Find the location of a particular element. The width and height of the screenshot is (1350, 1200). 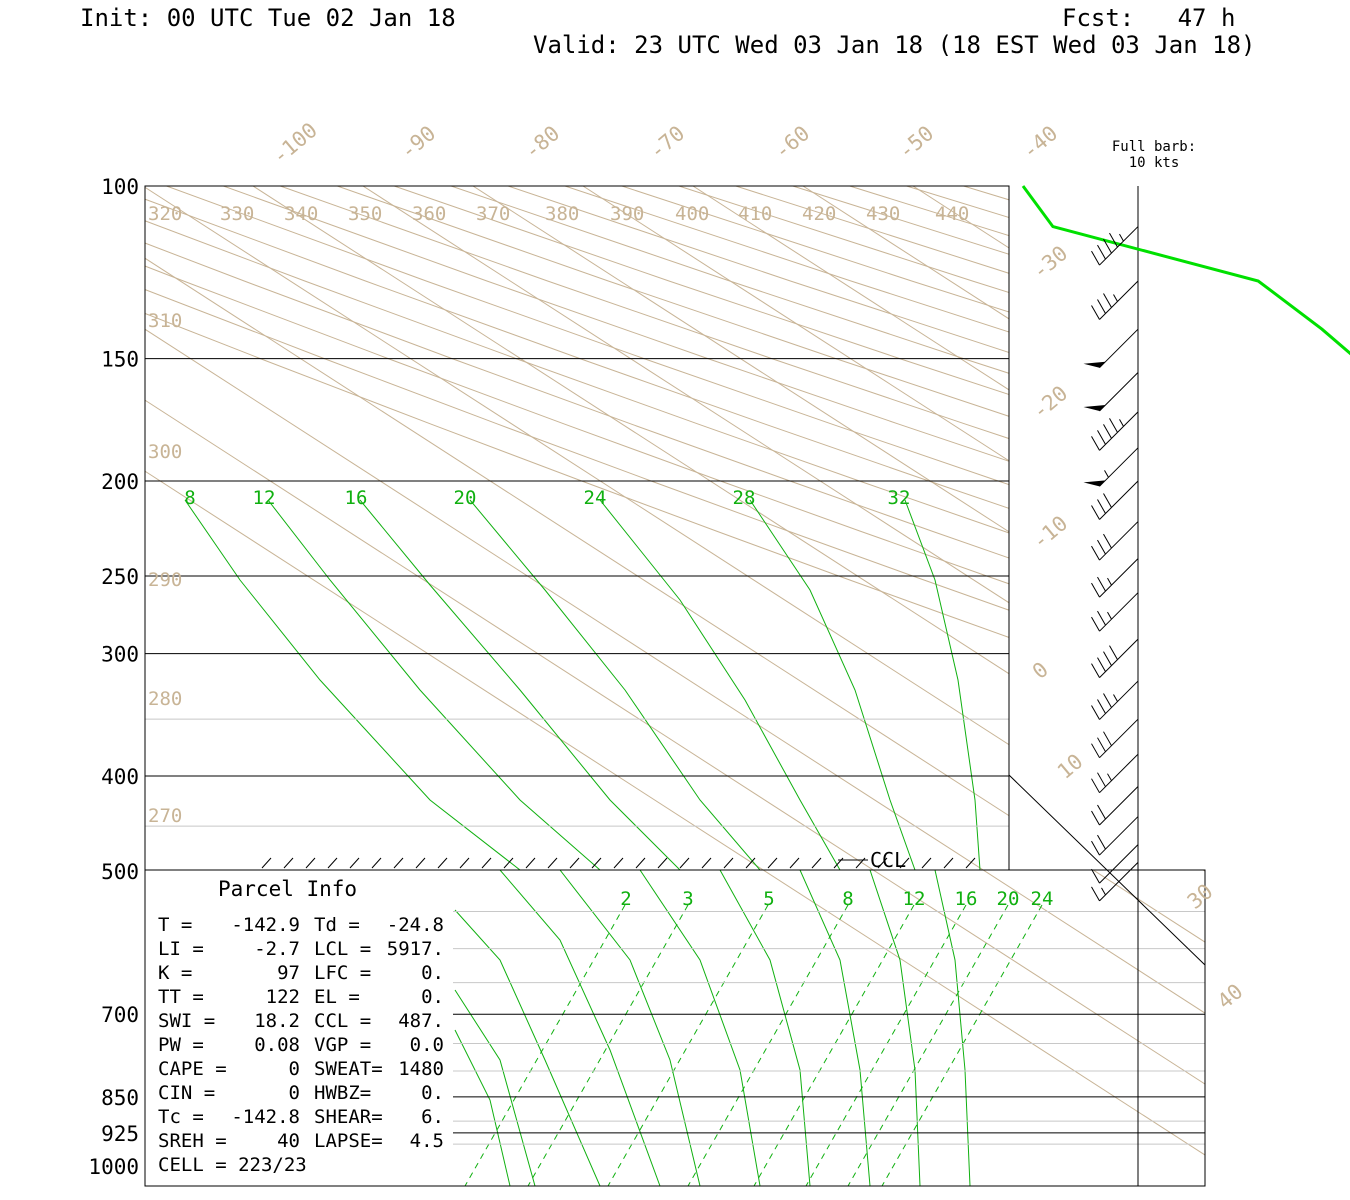

parcel-info-title: Parcel Info is located at coordinates (287, 889).